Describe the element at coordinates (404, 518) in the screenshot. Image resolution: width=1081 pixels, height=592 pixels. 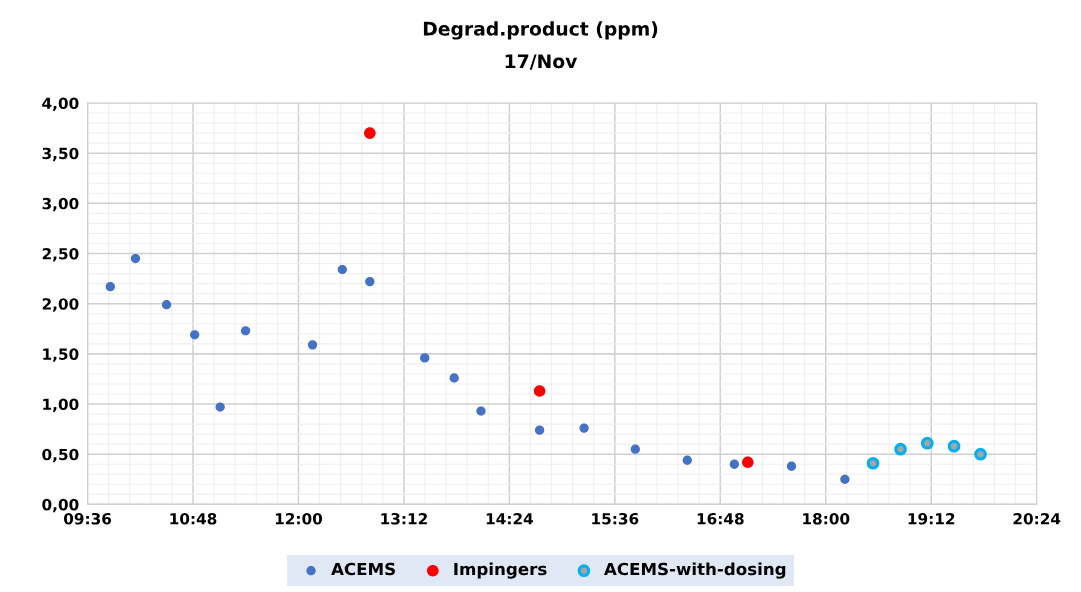
I see `x-tick-label: 13:12` at that location.